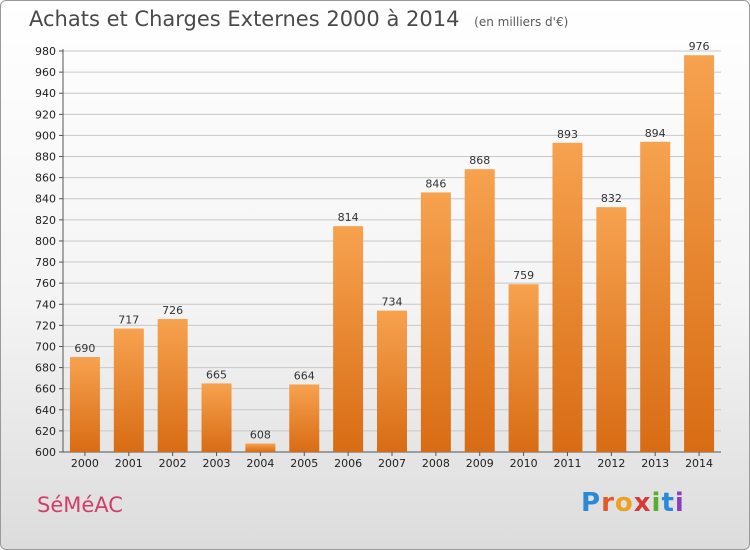  Describe the element at coordinates (435, 183) in the screenshot. I see `data-label: 846` at that location.